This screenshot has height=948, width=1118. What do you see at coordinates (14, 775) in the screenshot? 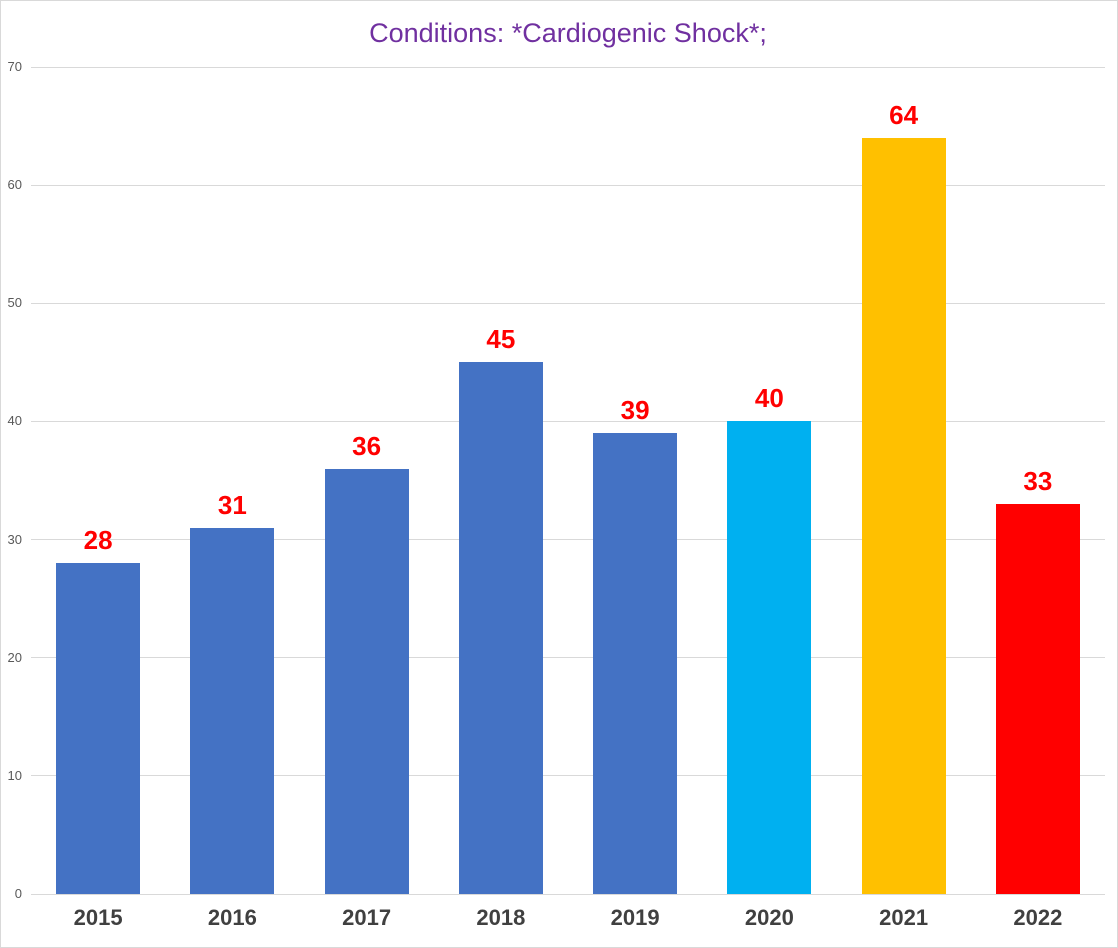
I see `y-axis-tick-label: 10` at bounding box center [14, 775].